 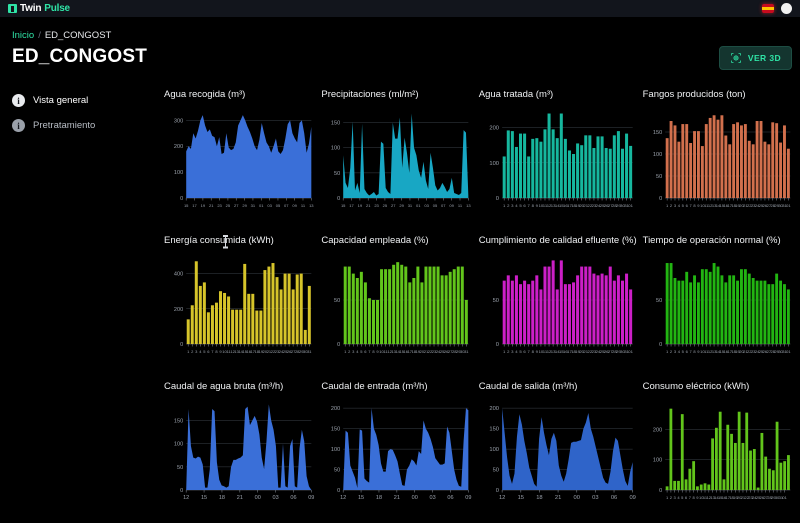 What do you see at coordinates (269, 351) in the screenshot?
I see `svg-text: 21` at bounding box center [269, 351].